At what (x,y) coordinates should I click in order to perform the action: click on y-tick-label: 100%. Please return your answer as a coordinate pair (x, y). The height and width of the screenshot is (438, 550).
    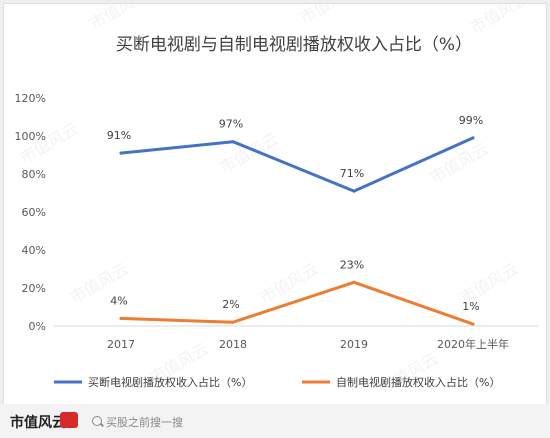
    Looking at the image, I should click on (30, 136).